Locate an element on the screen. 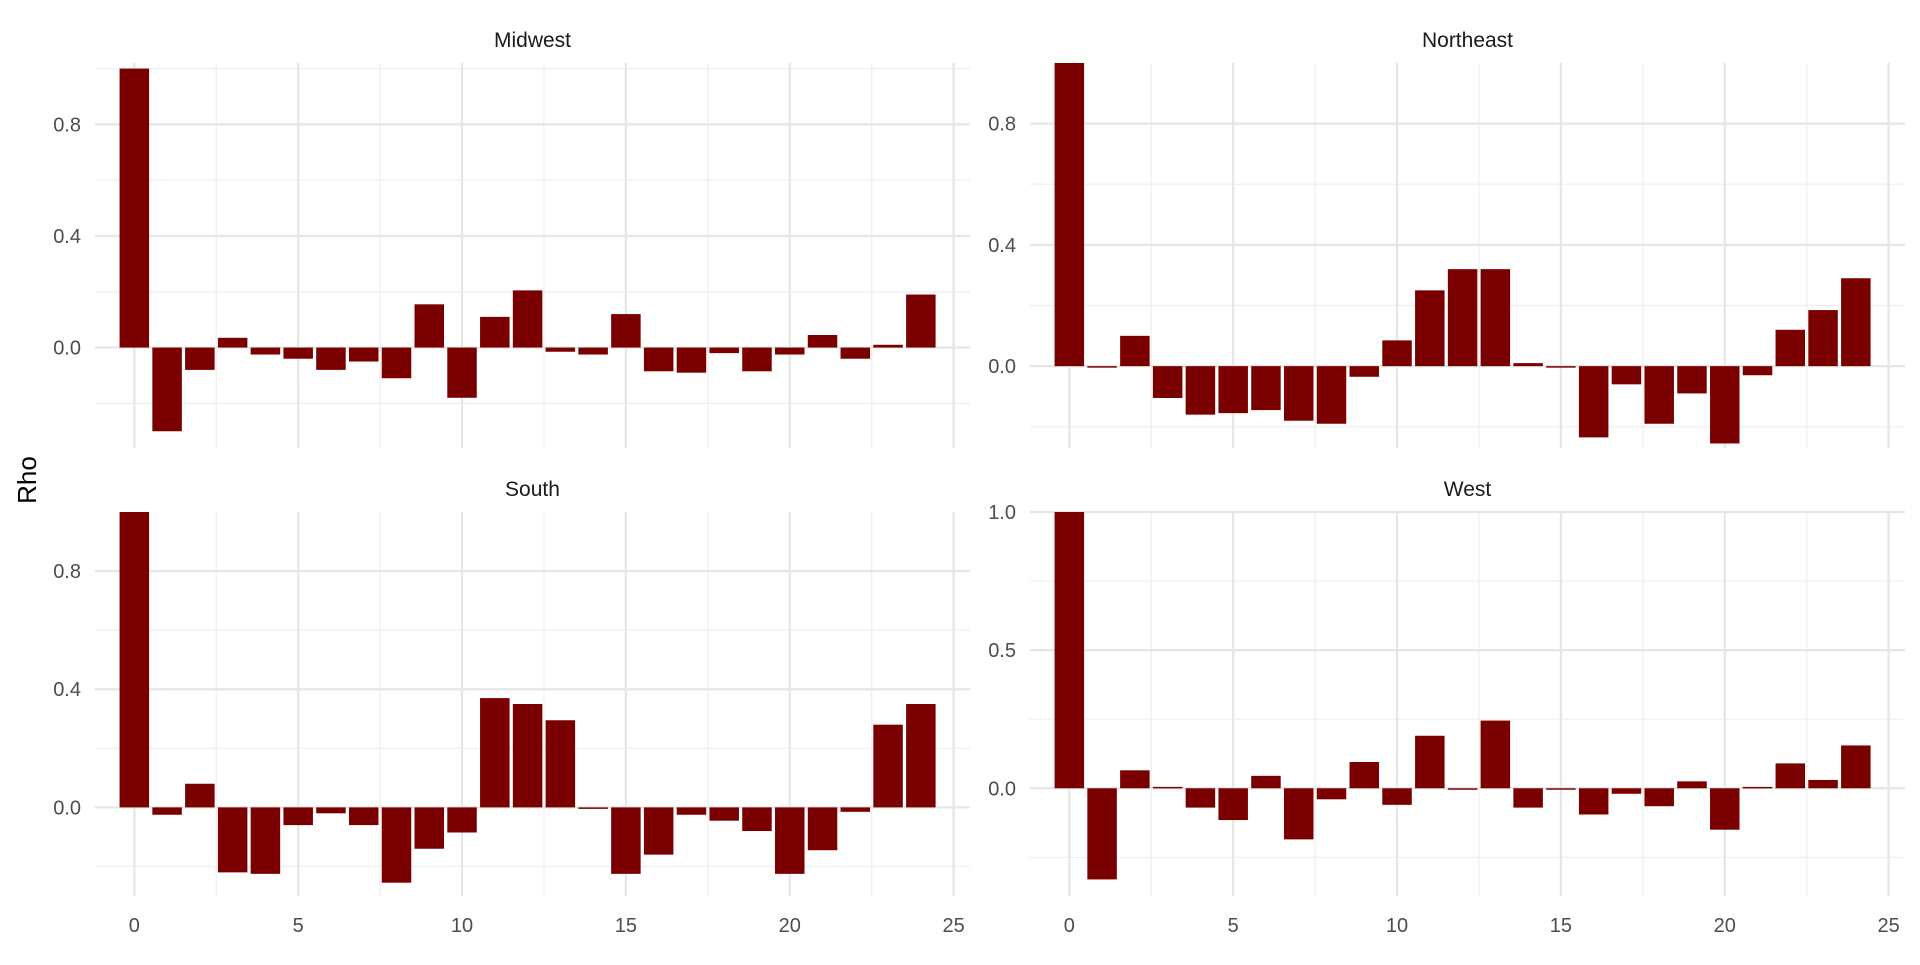 This screenshot has height=965, width=1920. panel-title: Midwest is located at coordinates (532, 40).